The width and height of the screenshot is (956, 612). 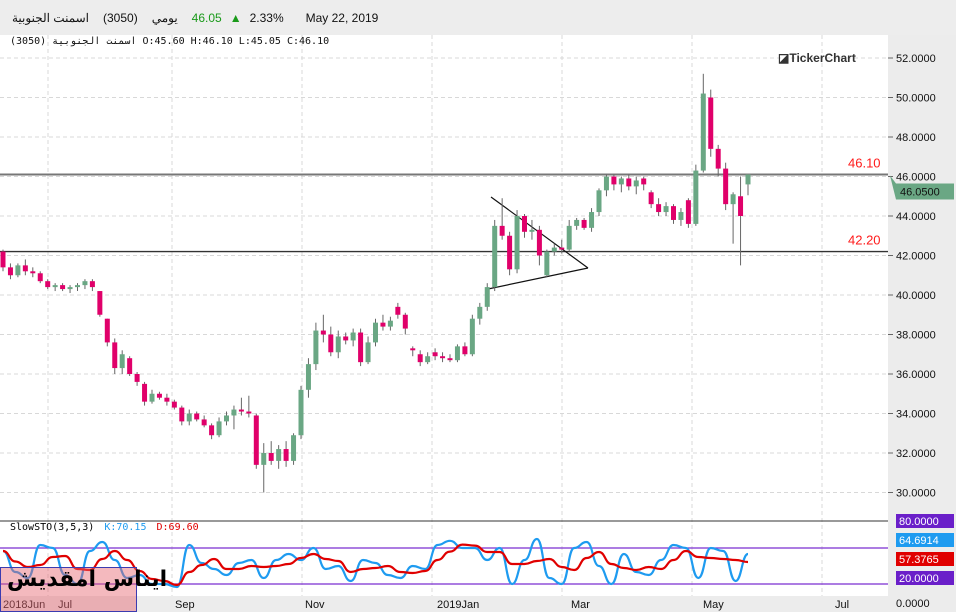 What do you see at coordinates (916, 415) in the screenshot?
I see `price-tick-label: 34.0000` at bounding box center [916, 415].